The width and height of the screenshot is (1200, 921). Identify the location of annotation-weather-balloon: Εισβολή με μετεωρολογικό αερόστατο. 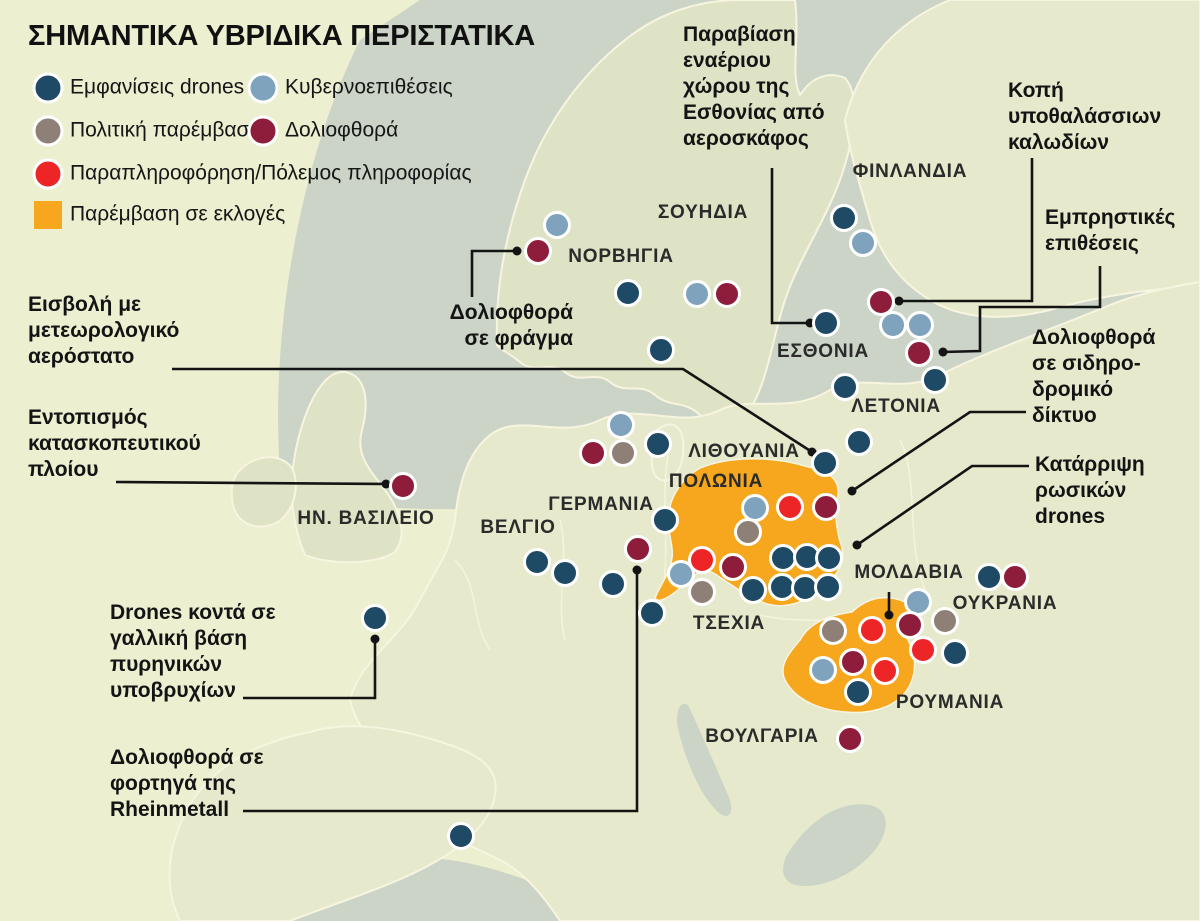
(103, 331).